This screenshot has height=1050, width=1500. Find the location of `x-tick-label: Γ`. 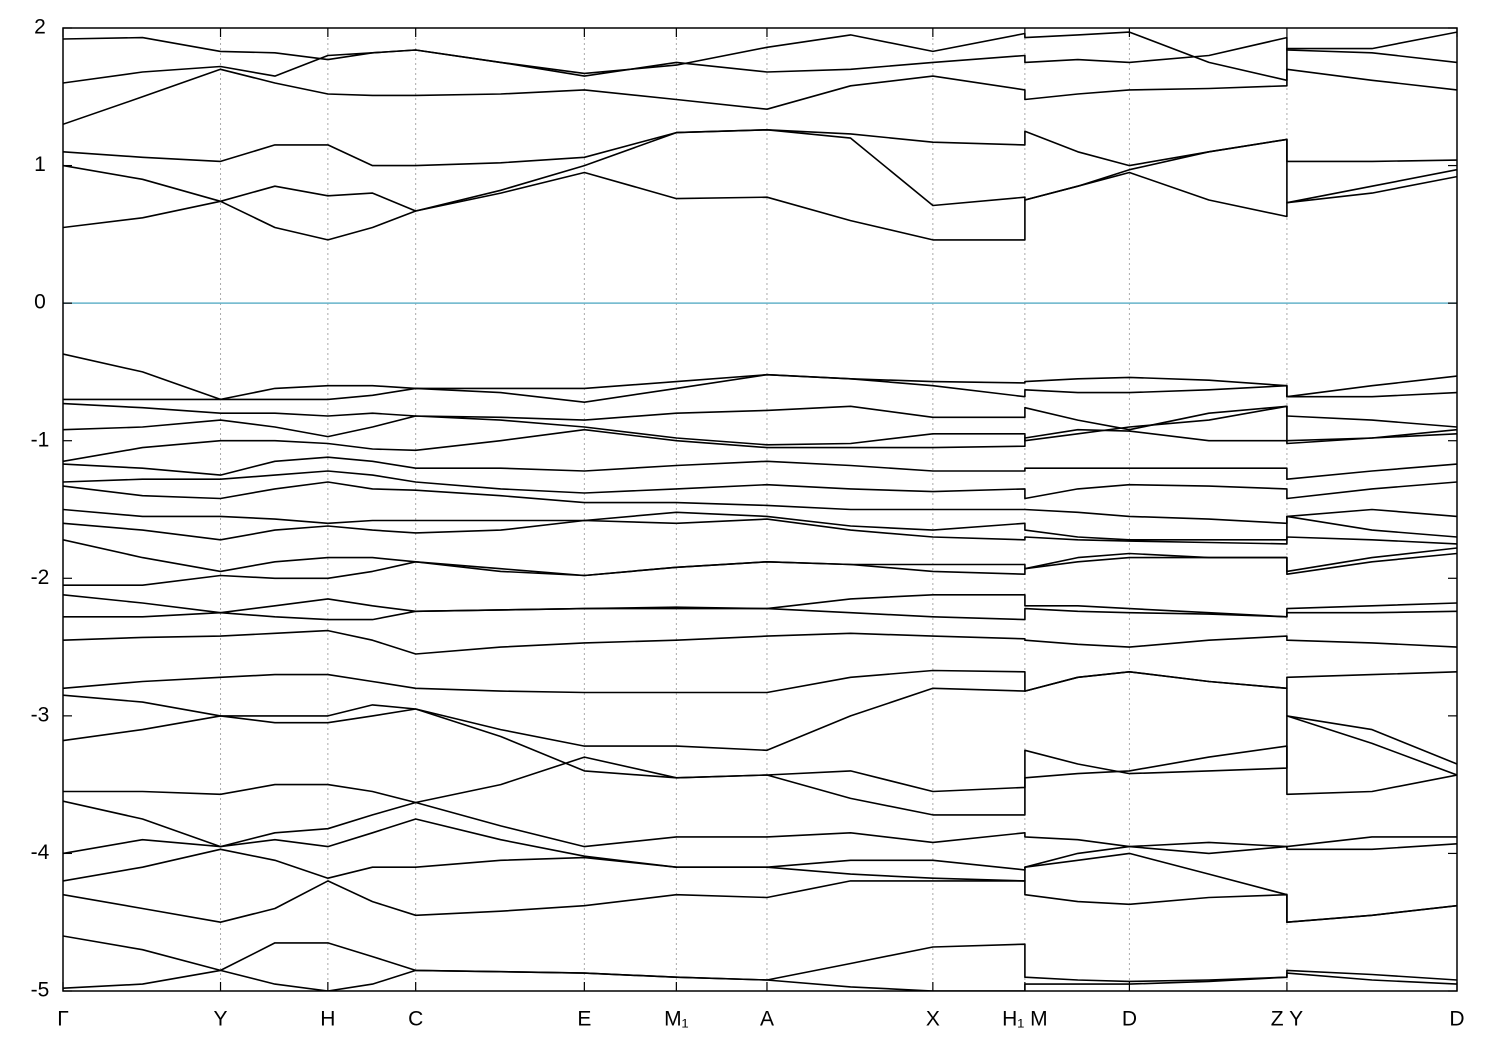

x-tick-label: Γ is located at coordinates (63, 1019).